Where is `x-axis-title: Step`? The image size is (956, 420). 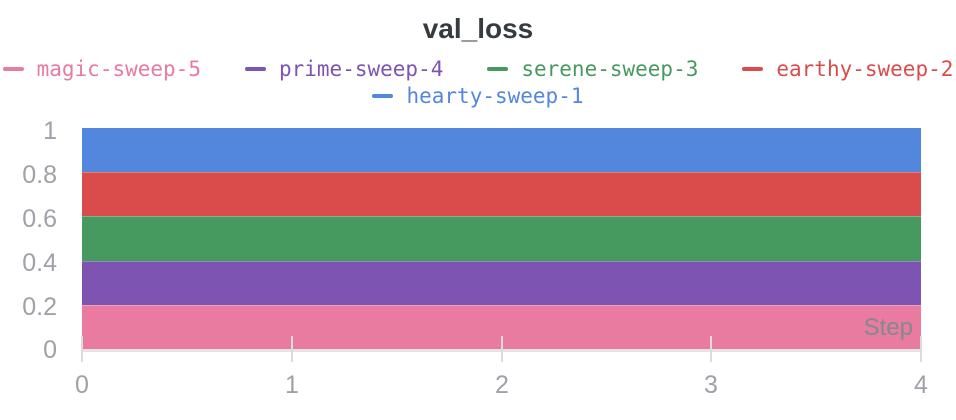 x-axis-title: Step is located at coordinates (888, 327).